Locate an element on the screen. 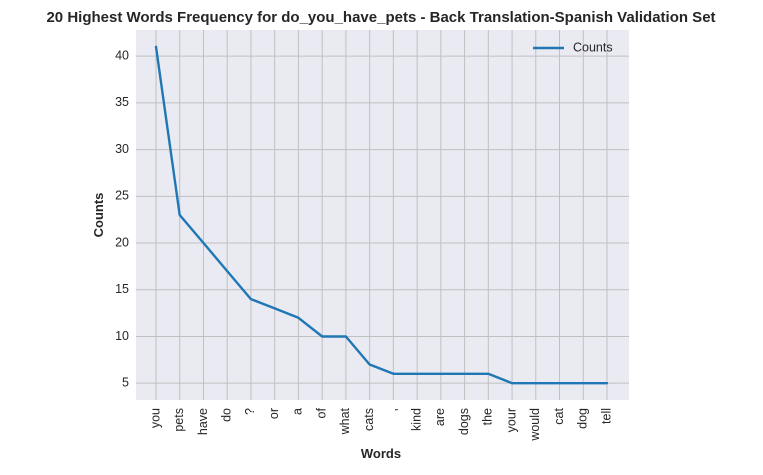 The image size is (763, 475). x-tick-label: have is located at coordinates (203, 421).